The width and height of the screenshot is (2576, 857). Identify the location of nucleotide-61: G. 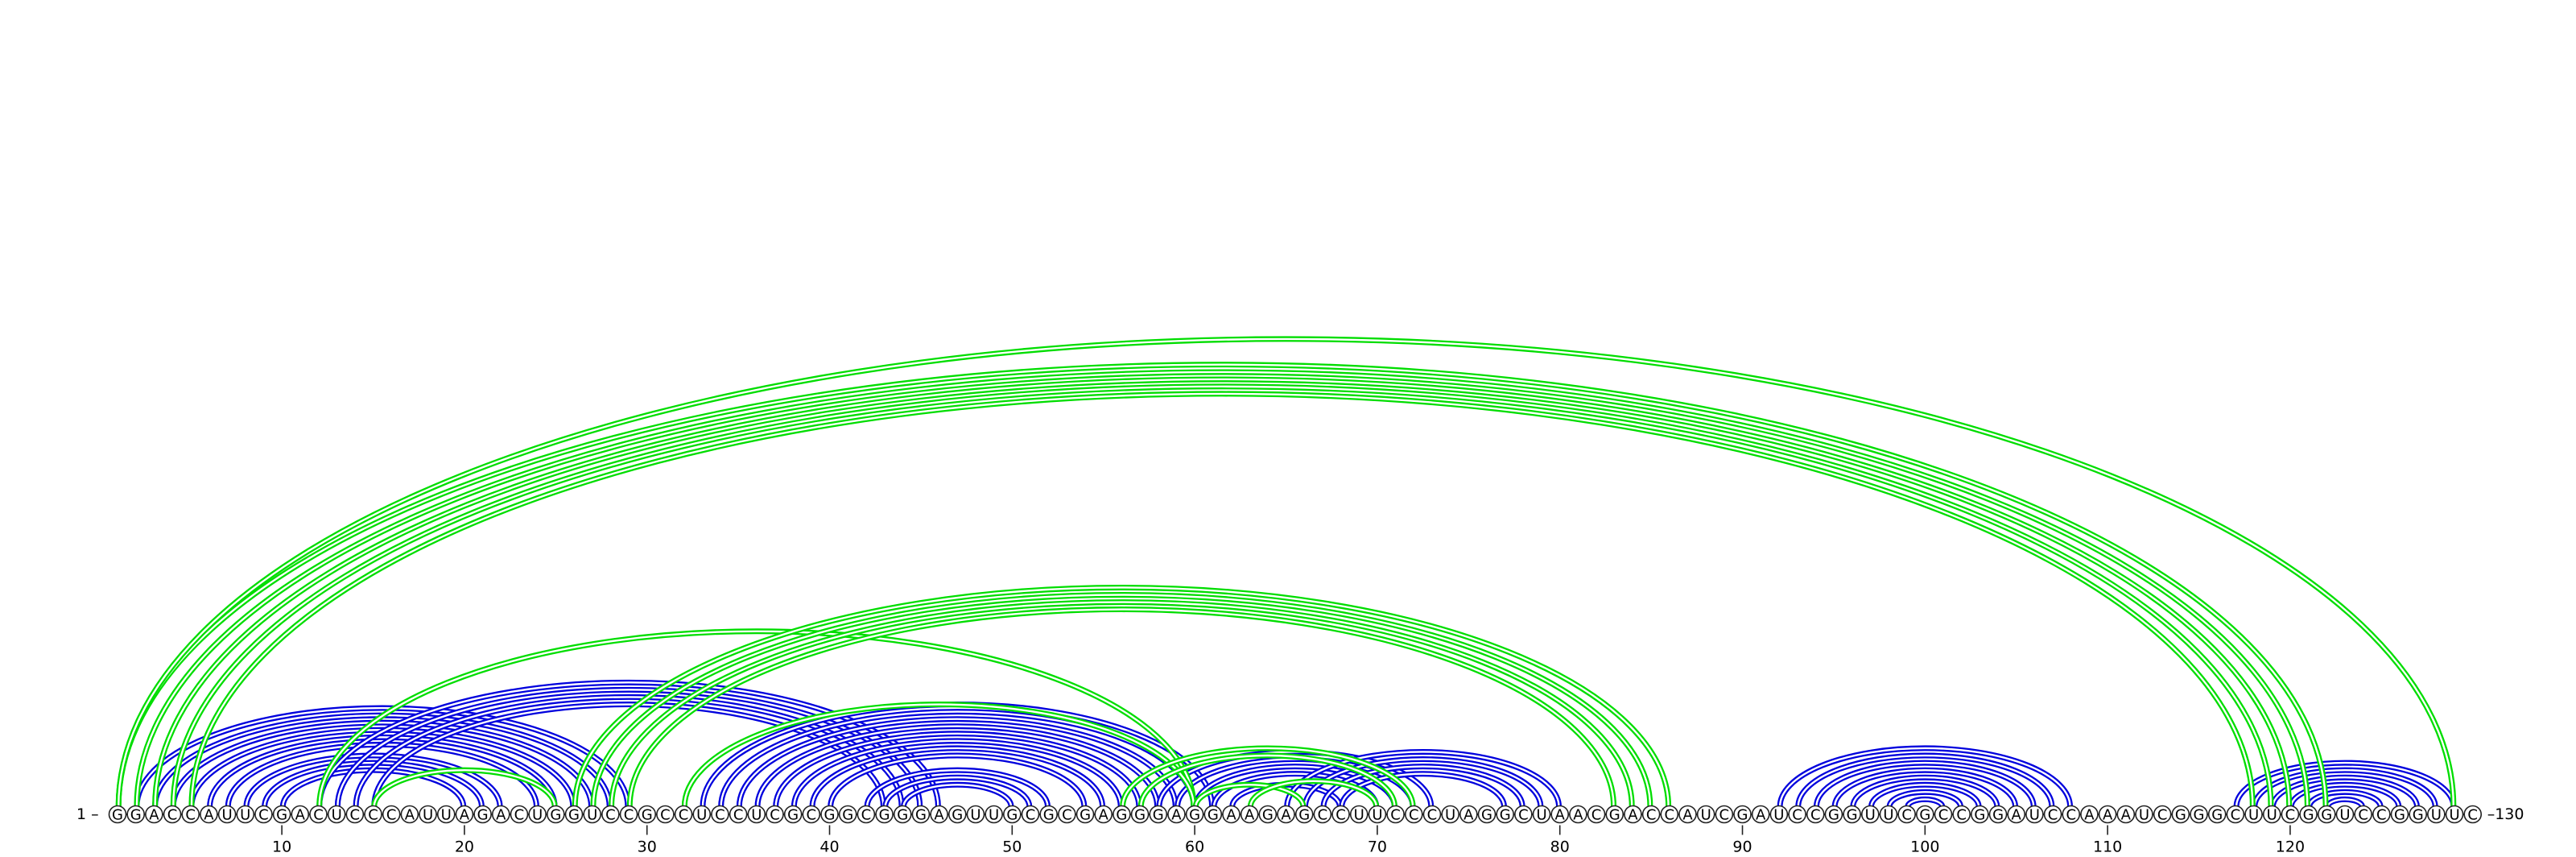
(1213, 814).